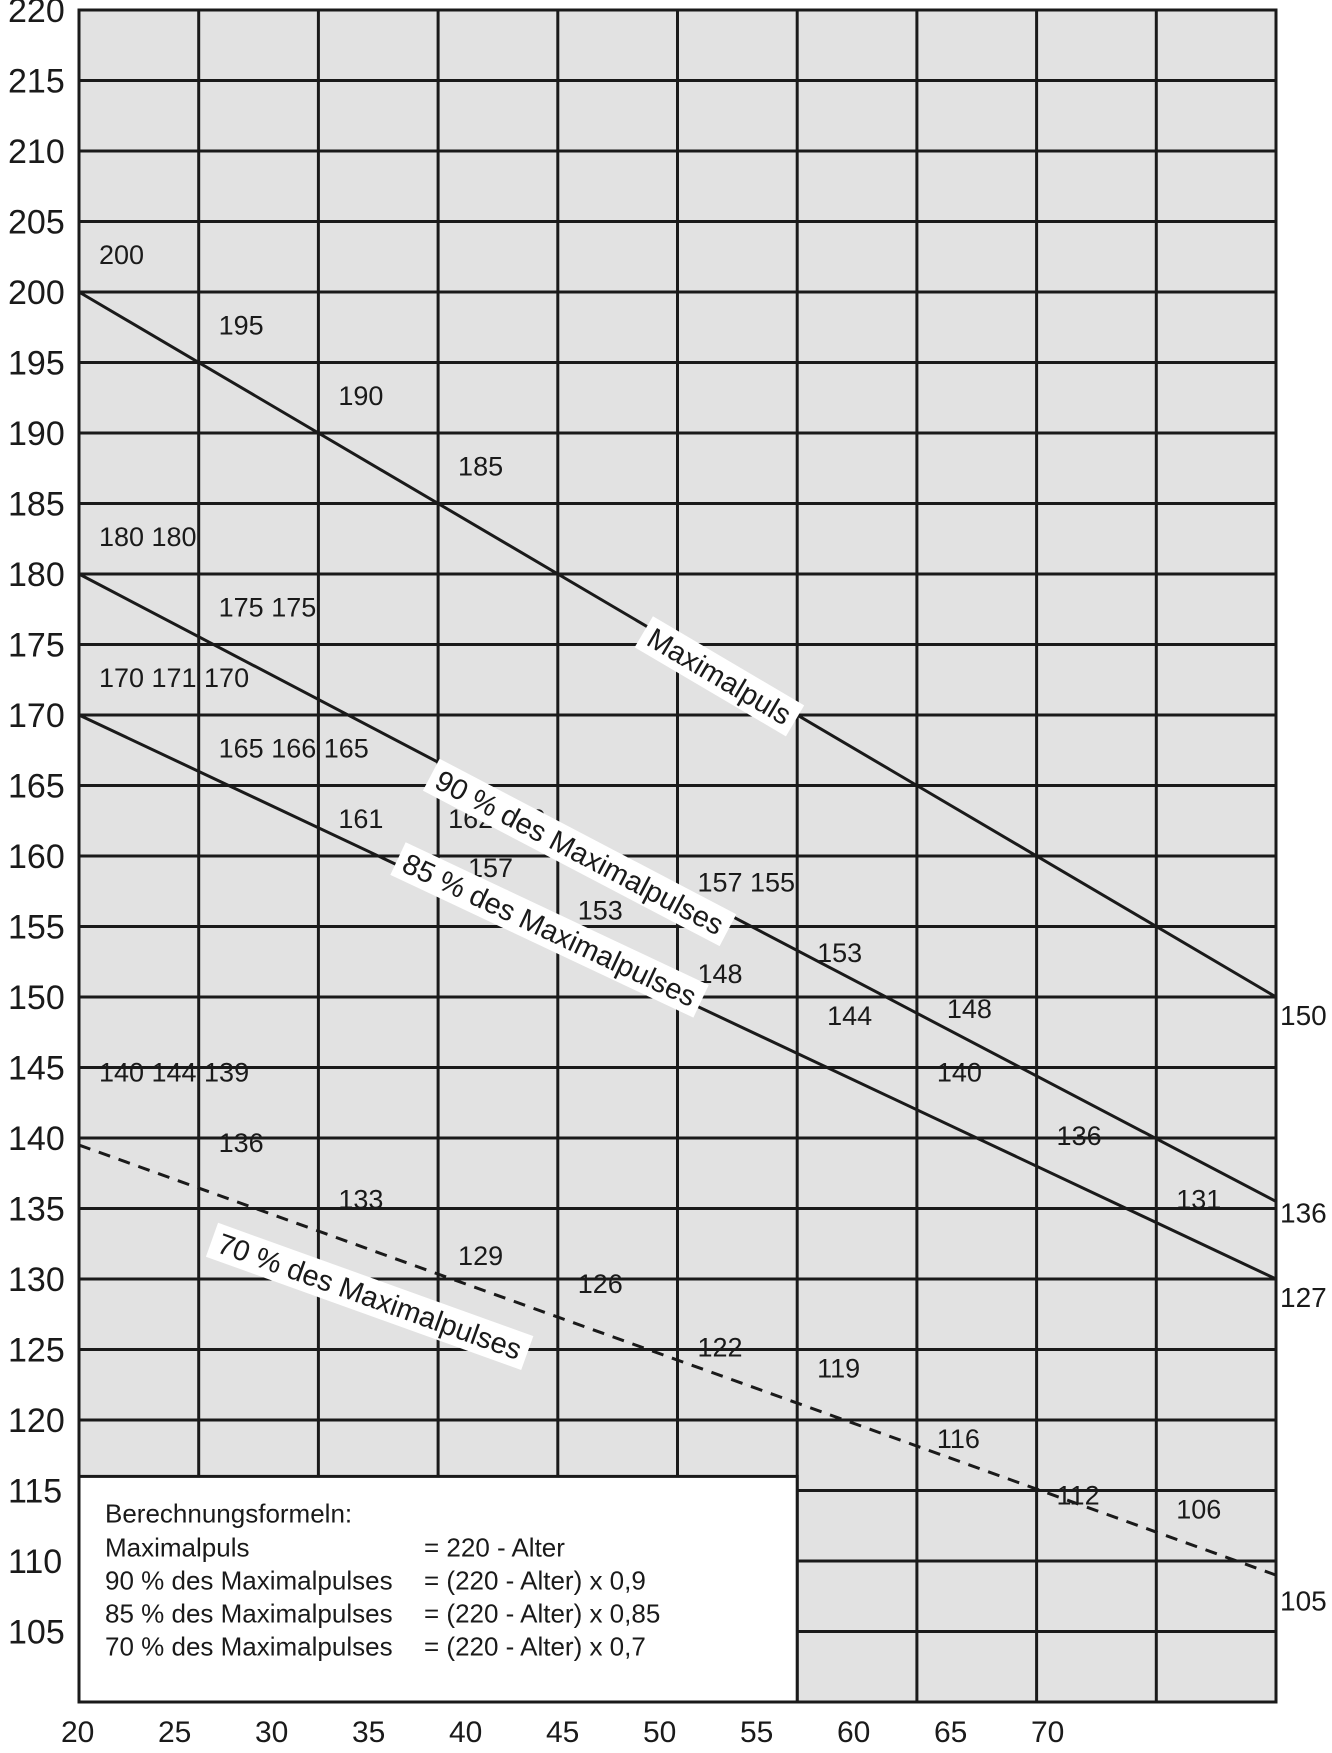 The width and height of the screenshot is (1332, 1753). What do you see at coordinates (1198, 1510) in the screenshot?
I see `data-label: 106` at bounding box center [1198, 1510].